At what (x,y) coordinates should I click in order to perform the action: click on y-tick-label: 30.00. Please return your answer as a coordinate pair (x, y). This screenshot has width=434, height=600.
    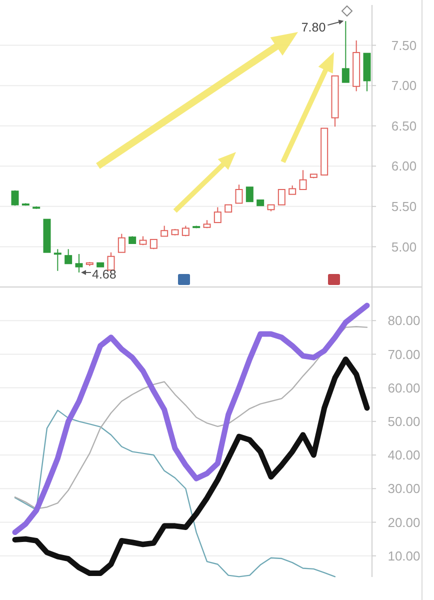
    Looking at the image, I should click on (404, 488).